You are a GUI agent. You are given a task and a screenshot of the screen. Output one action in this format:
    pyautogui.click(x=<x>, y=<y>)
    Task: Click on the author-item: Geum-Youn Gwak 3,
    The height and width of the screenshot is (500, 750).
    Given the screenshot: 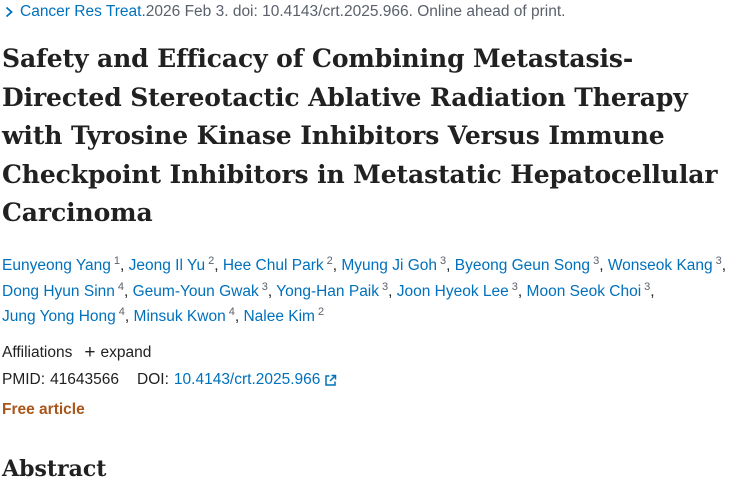 What is the action you would take?
    pyautogui.click(x=202, y=290)
    